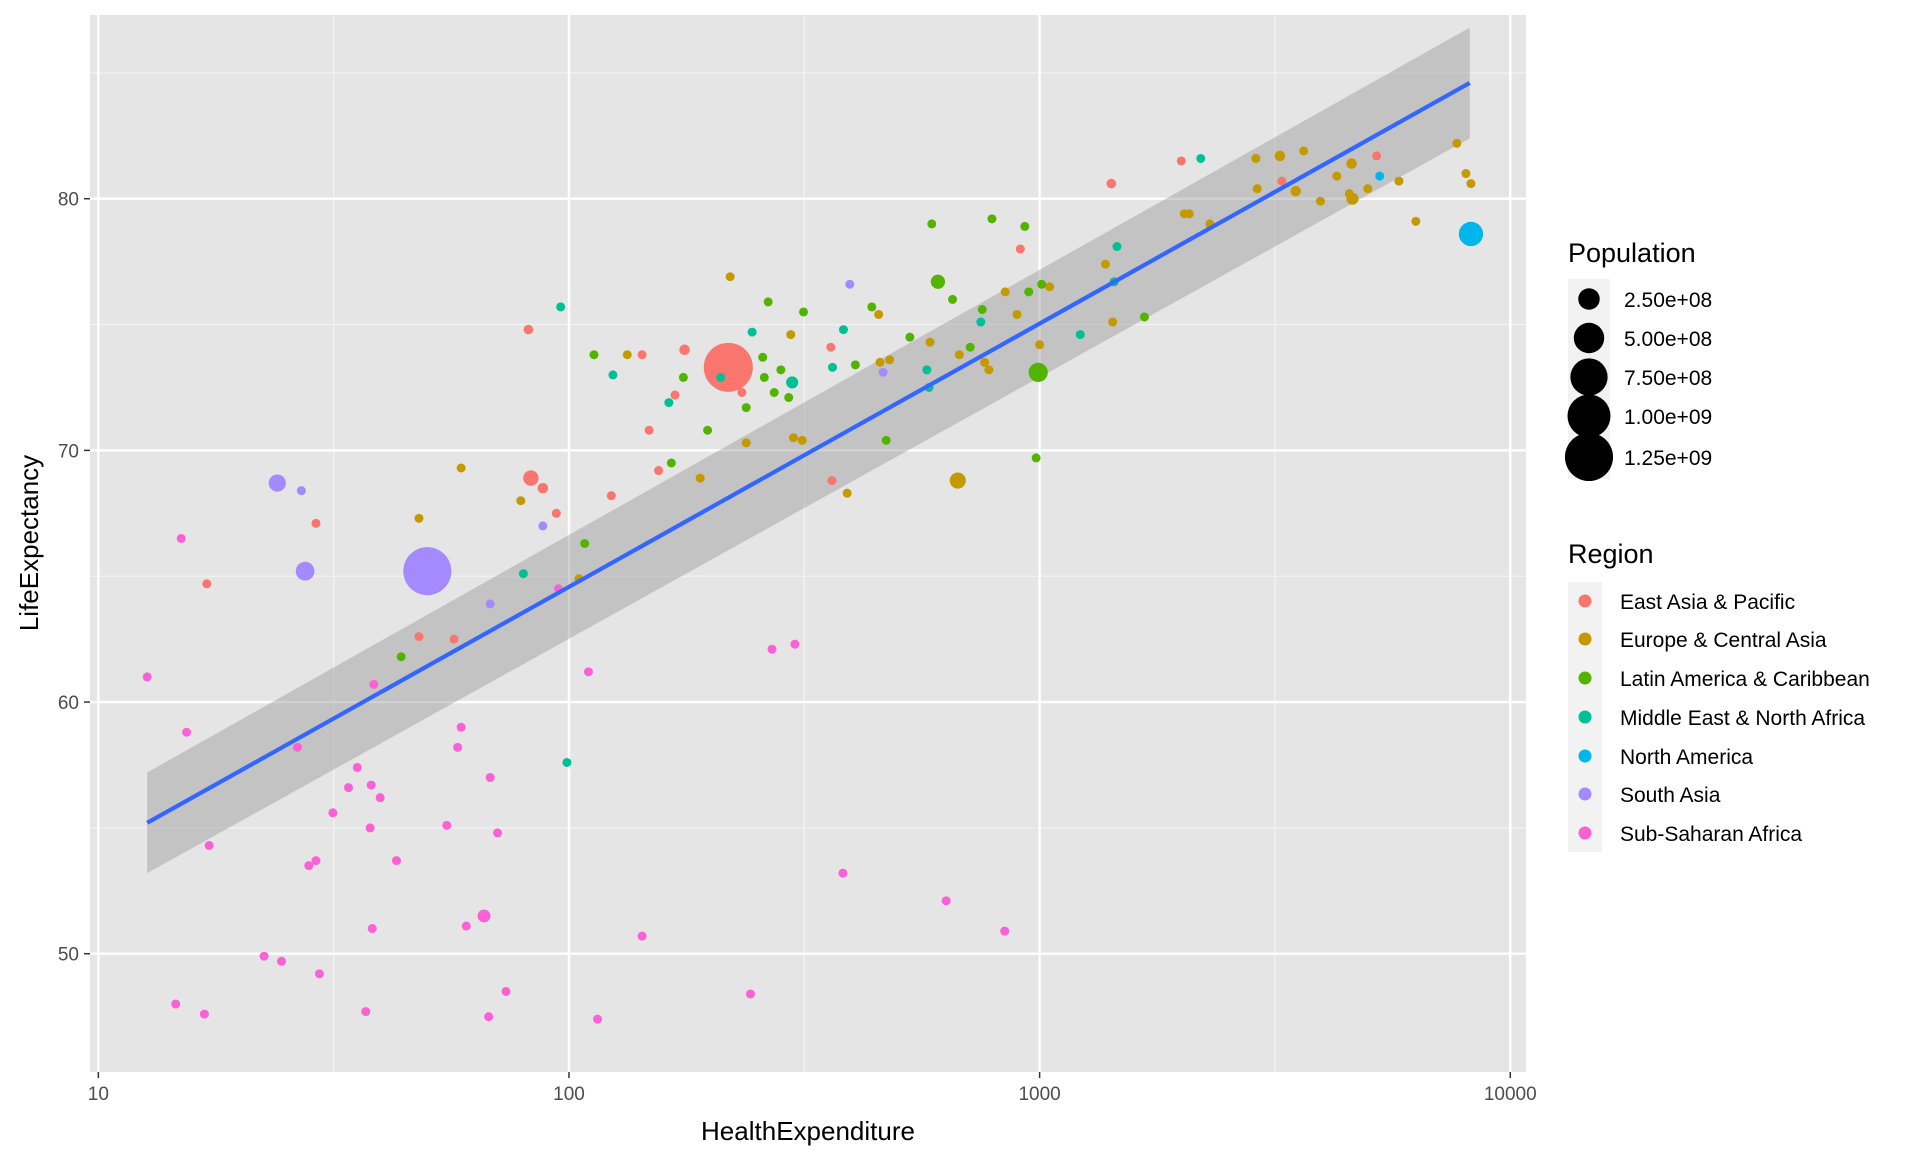 The image size is (1920, 1152). I want to click on x-tick-label: 100, so click(569, 1094).